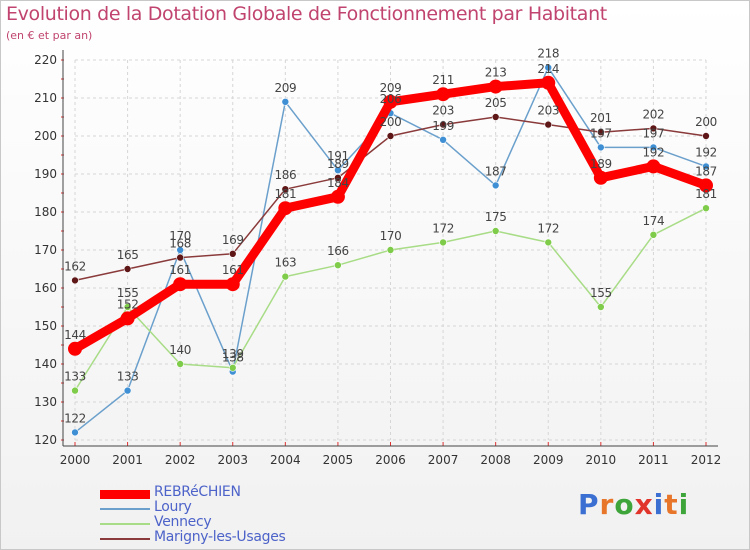  Describe the element at coordinates (180, 460) in the screenshot. I see `x-tick-label: 2002` at that location.